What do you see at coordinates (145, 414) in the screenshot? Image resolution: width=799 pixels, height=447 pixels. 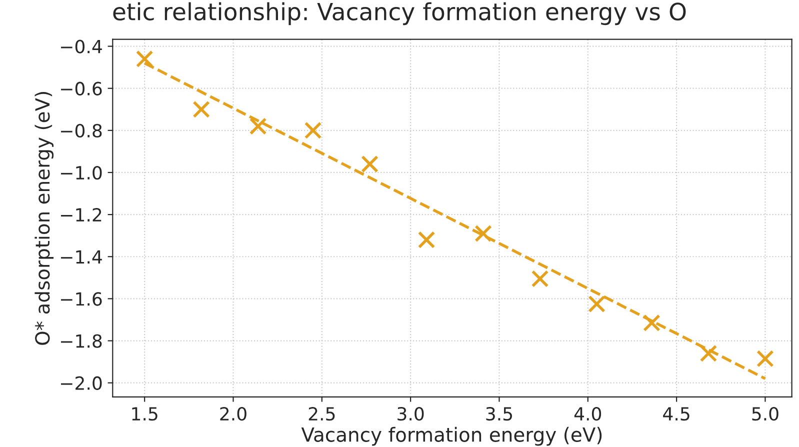 I see `x-tick-label: 1.5` at bounding box center [145, 414].